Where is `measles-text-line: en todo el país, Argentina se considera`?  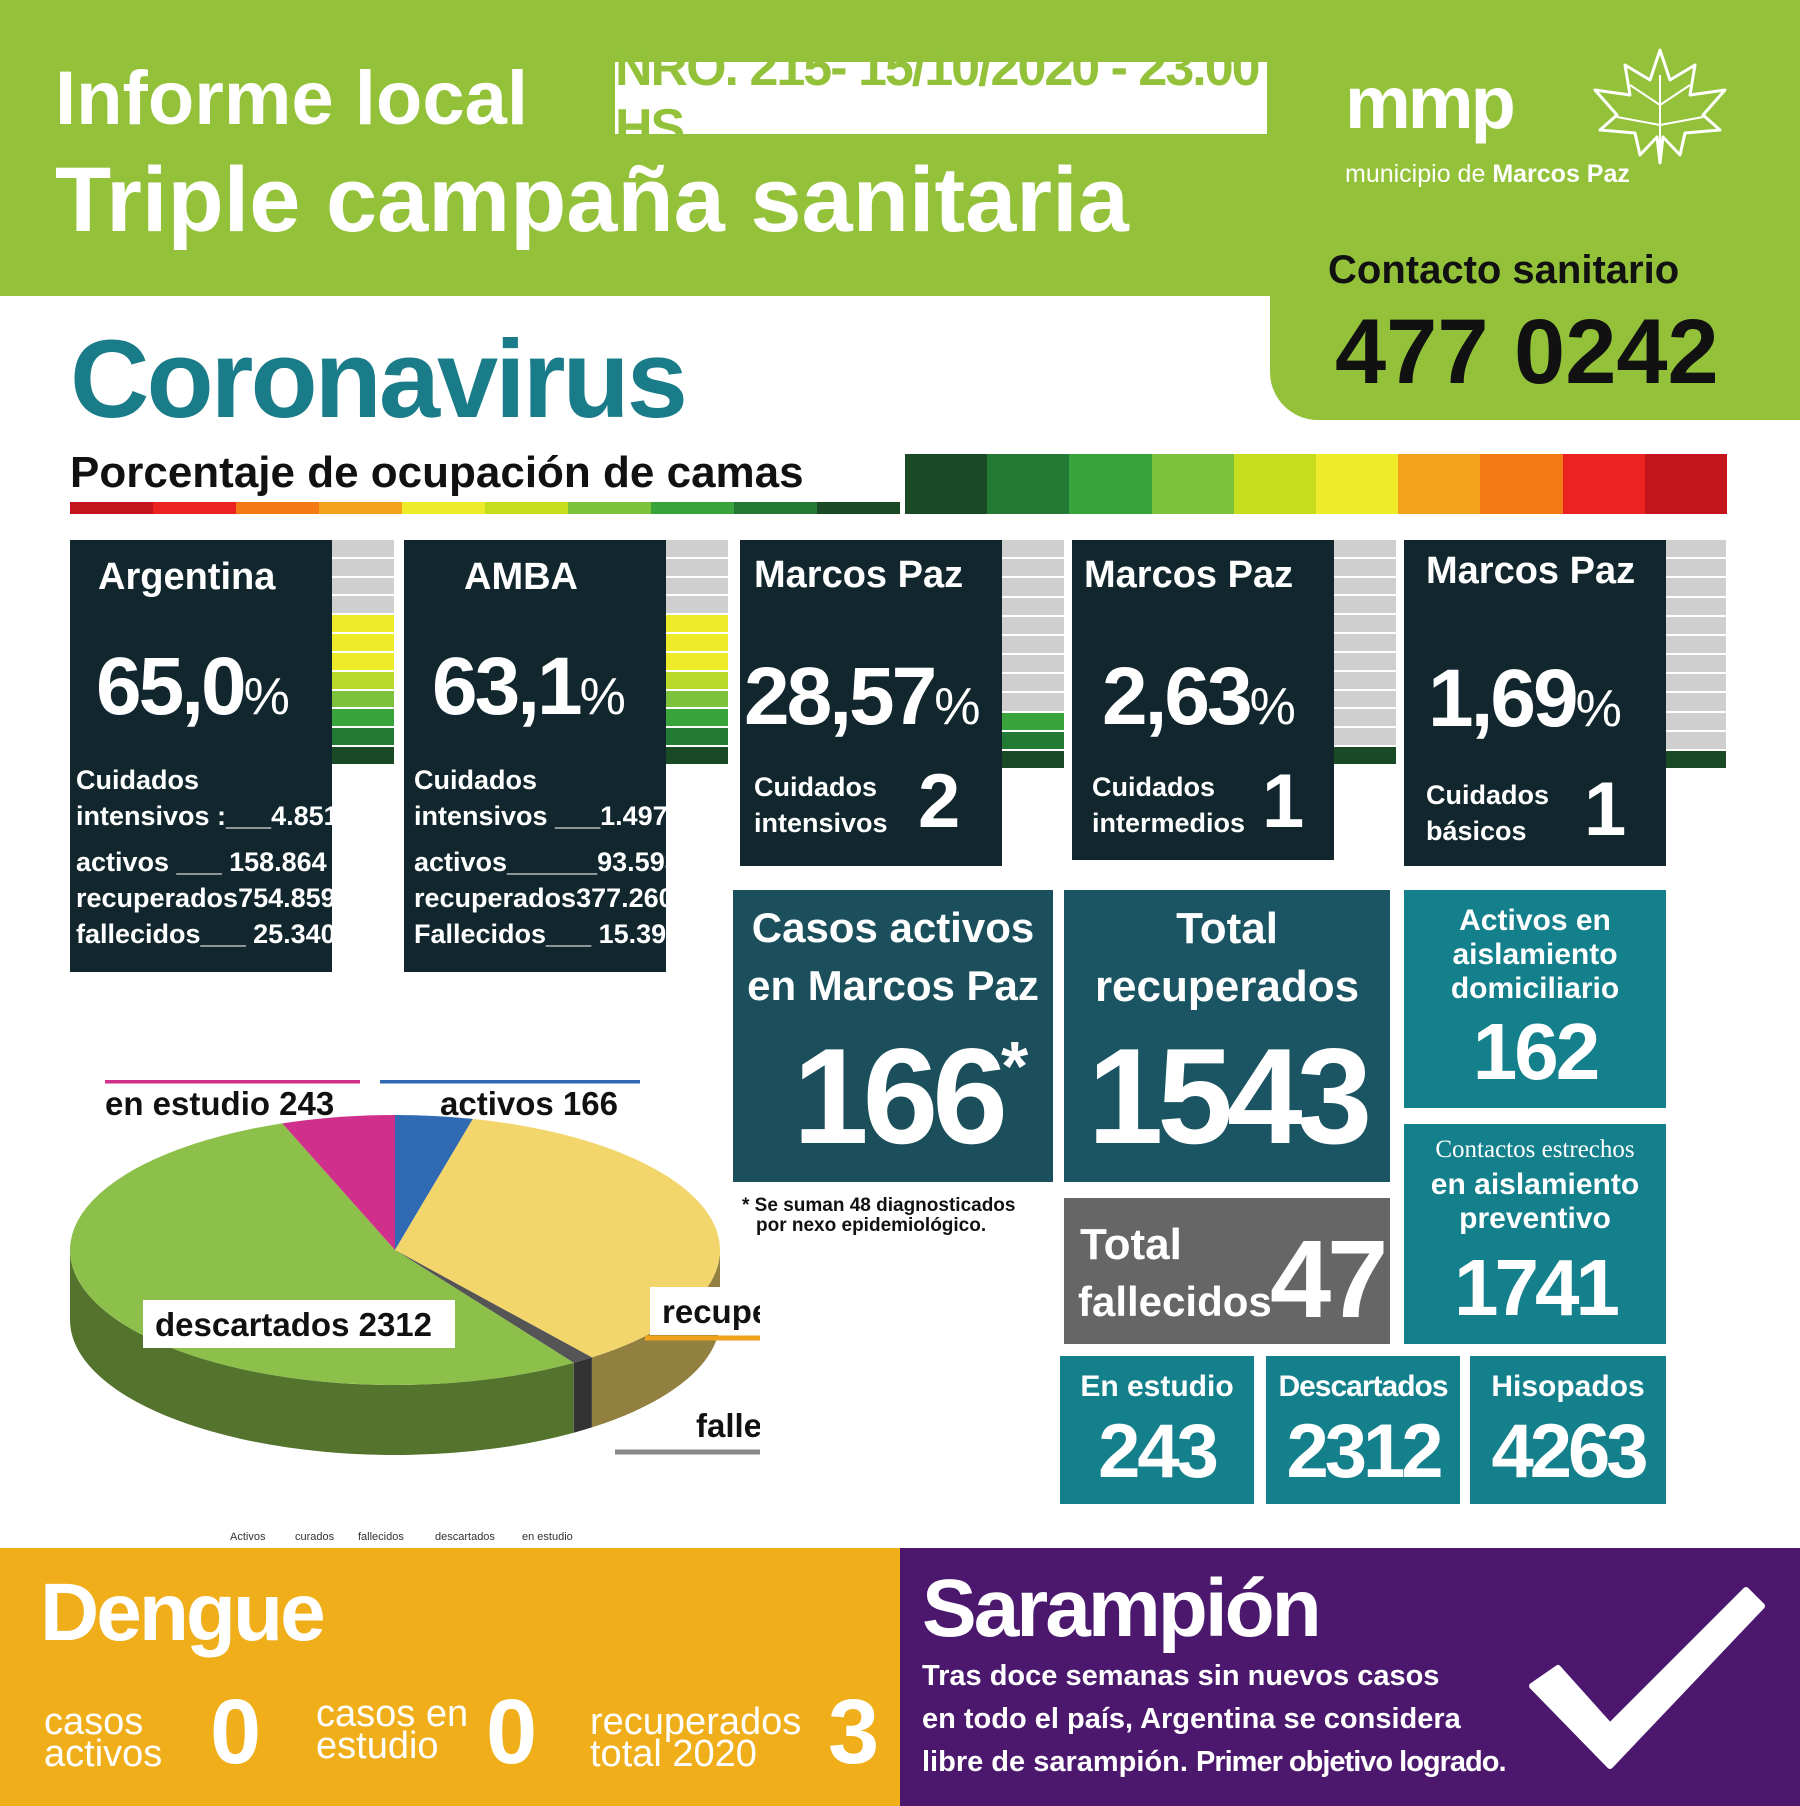 measles-text-line: en todo el país, Argentina se considera is located at coordinates (1191, 1719).